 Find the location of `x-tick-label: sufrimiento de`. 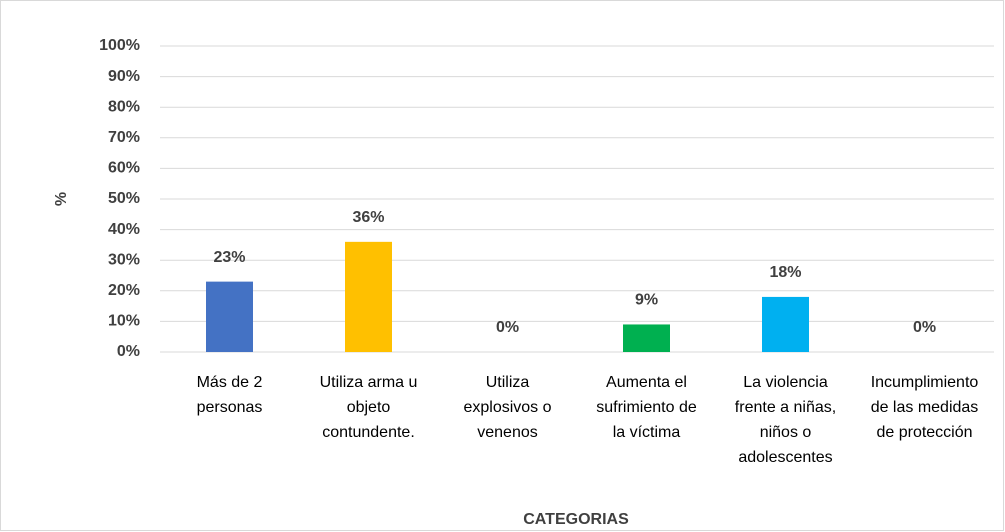

x-tick-label: sufrimiento de is located at coordinates (646, 407).